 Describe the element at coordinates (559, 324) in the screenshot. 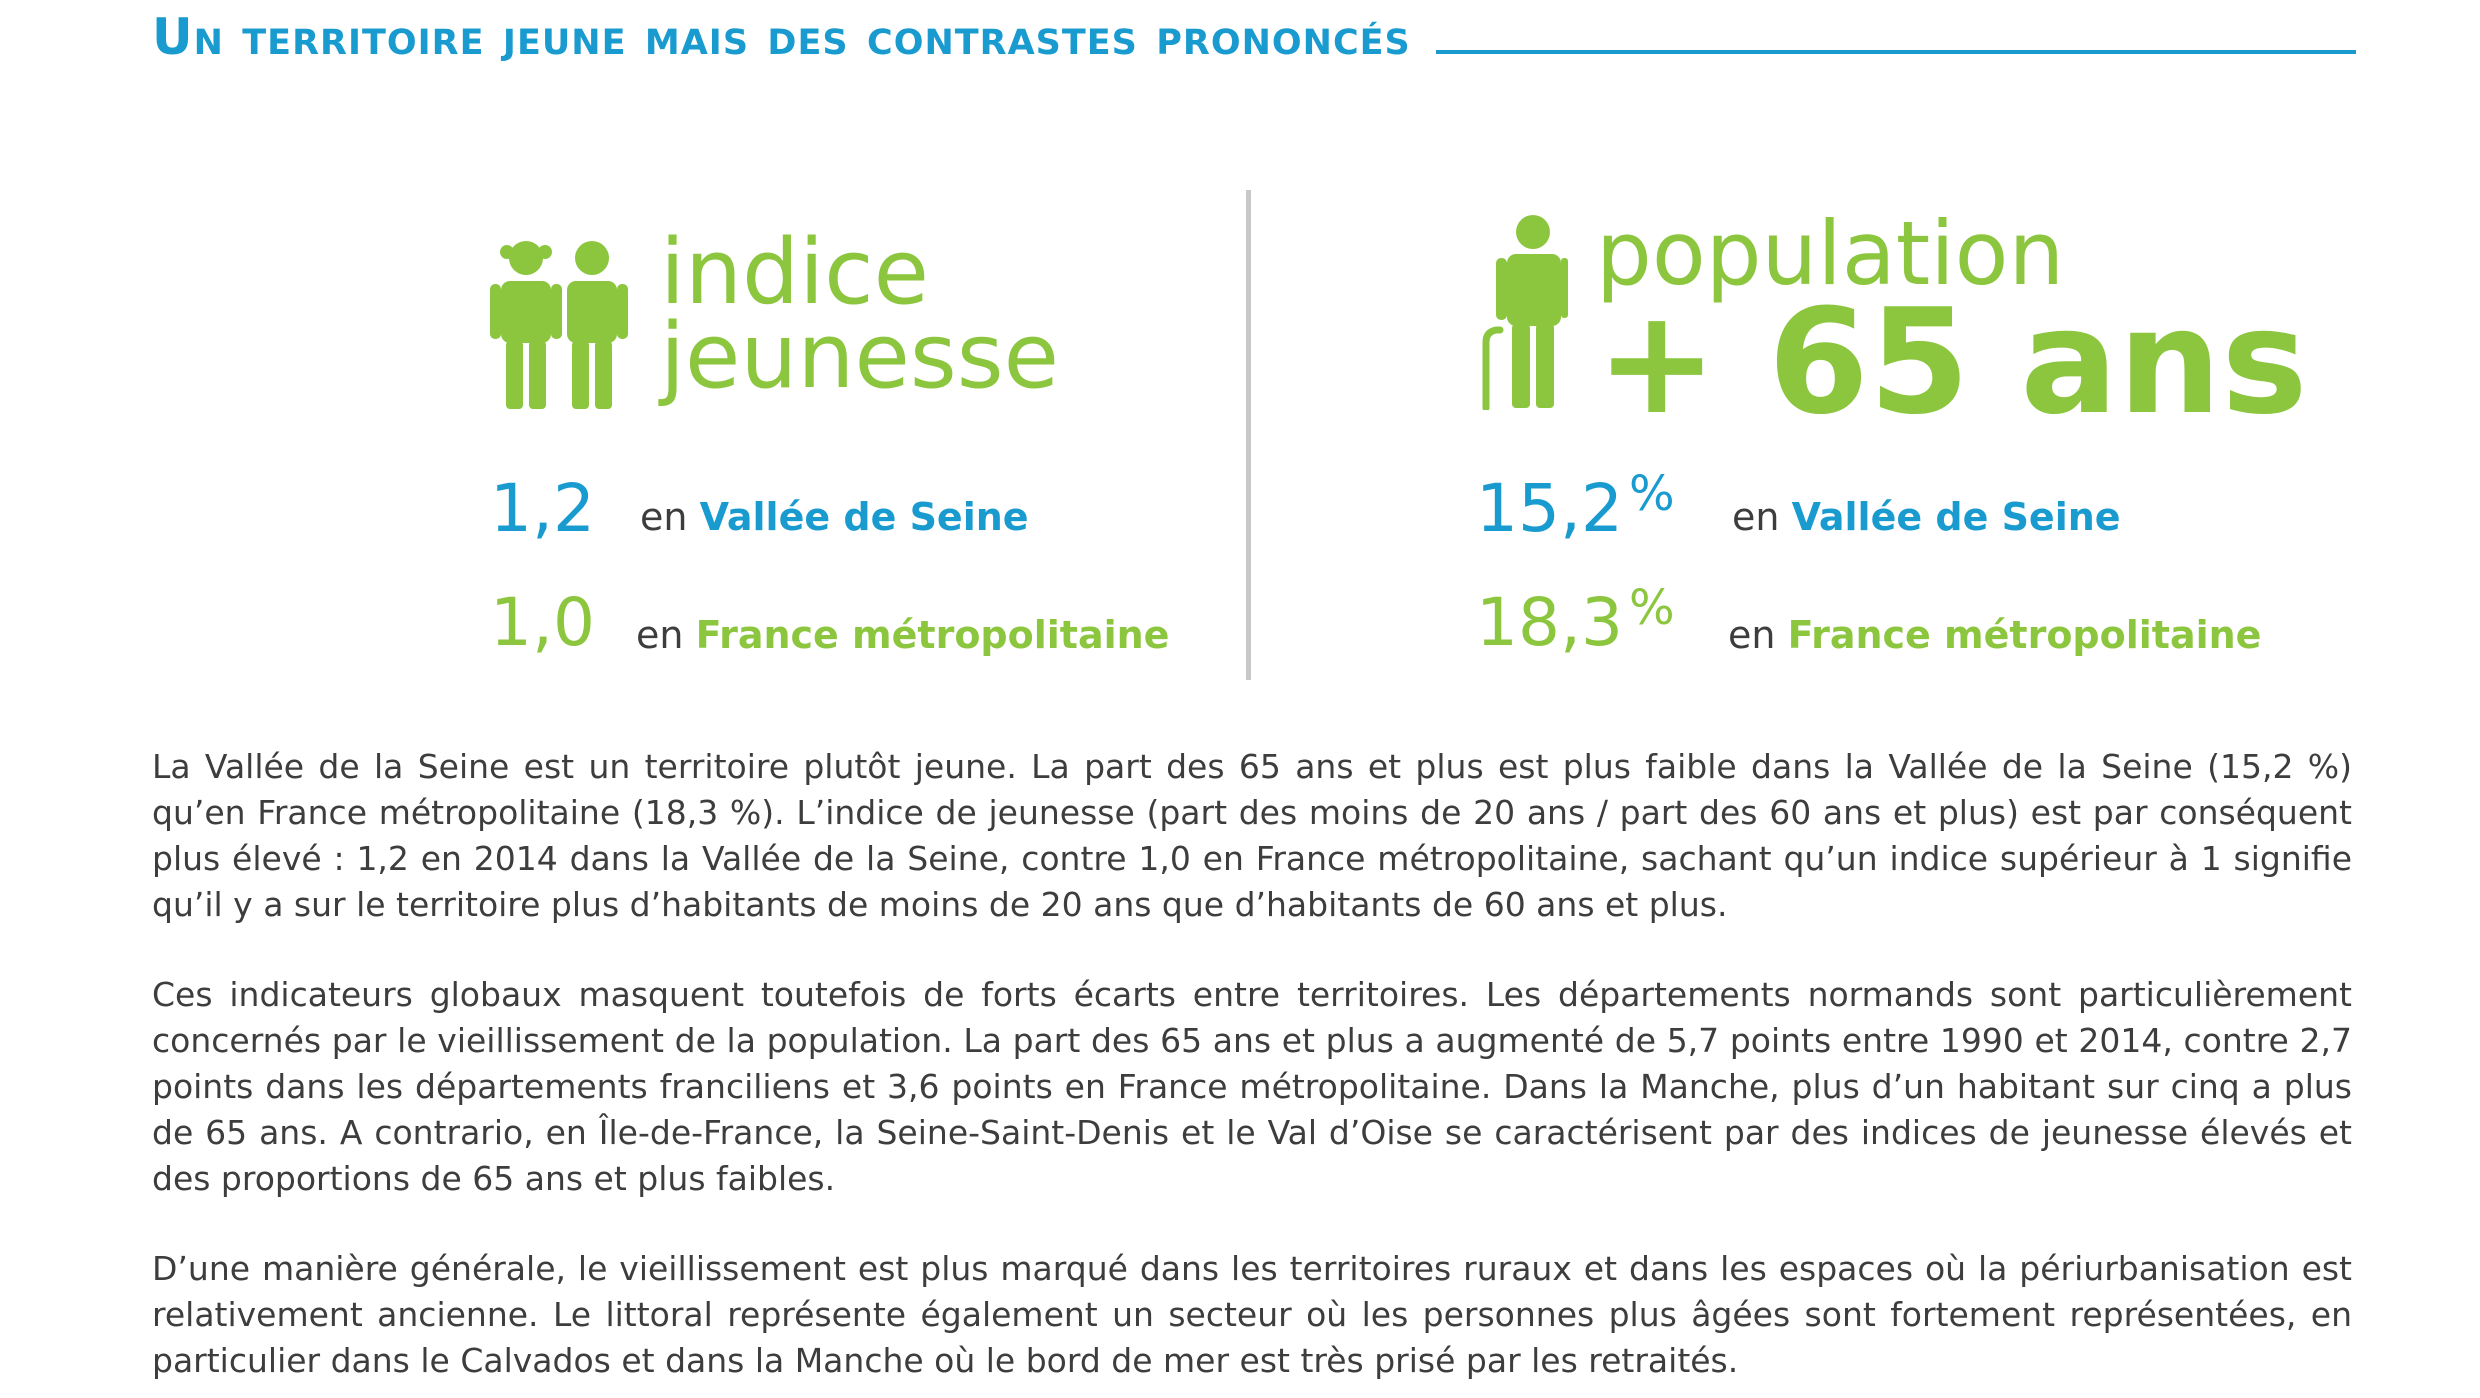

I see `children-icon` at that location.